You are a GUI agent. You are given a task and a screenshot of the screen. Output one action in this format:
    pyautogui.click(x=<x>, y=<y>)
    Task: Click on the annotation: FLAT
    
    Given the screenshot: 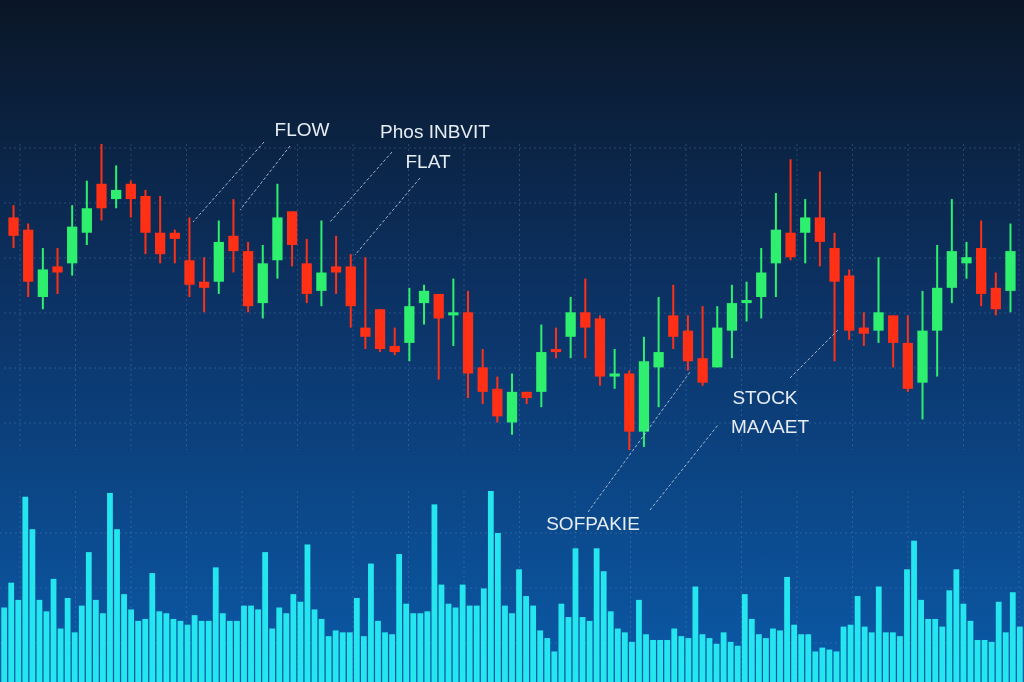 What is the action you would take?
    pyautogui.click(x=428, y=161)
    